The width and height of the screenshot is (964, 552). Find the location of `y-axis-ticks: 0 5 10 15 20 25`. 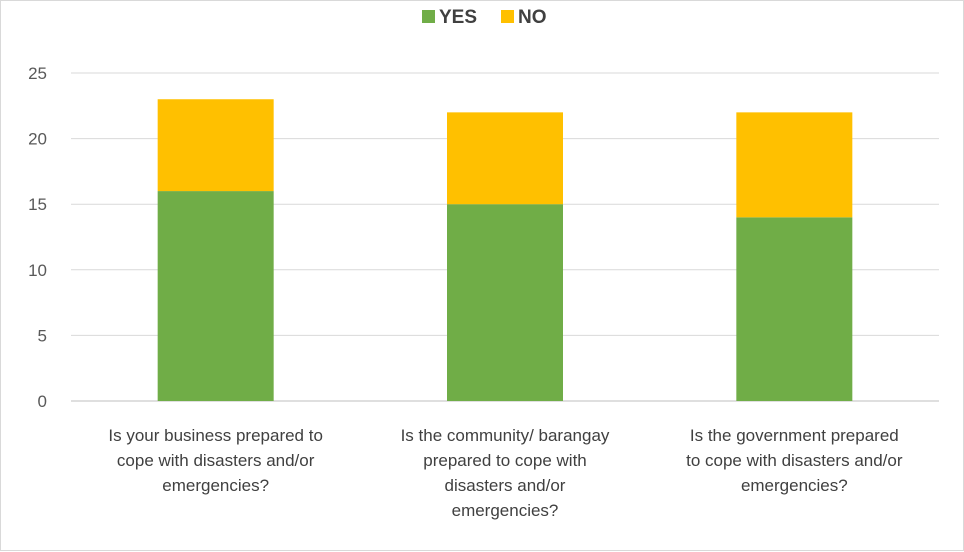

y-axis-ticks: 0 5 10 15 20 25 is located at coordinates (37, 237).